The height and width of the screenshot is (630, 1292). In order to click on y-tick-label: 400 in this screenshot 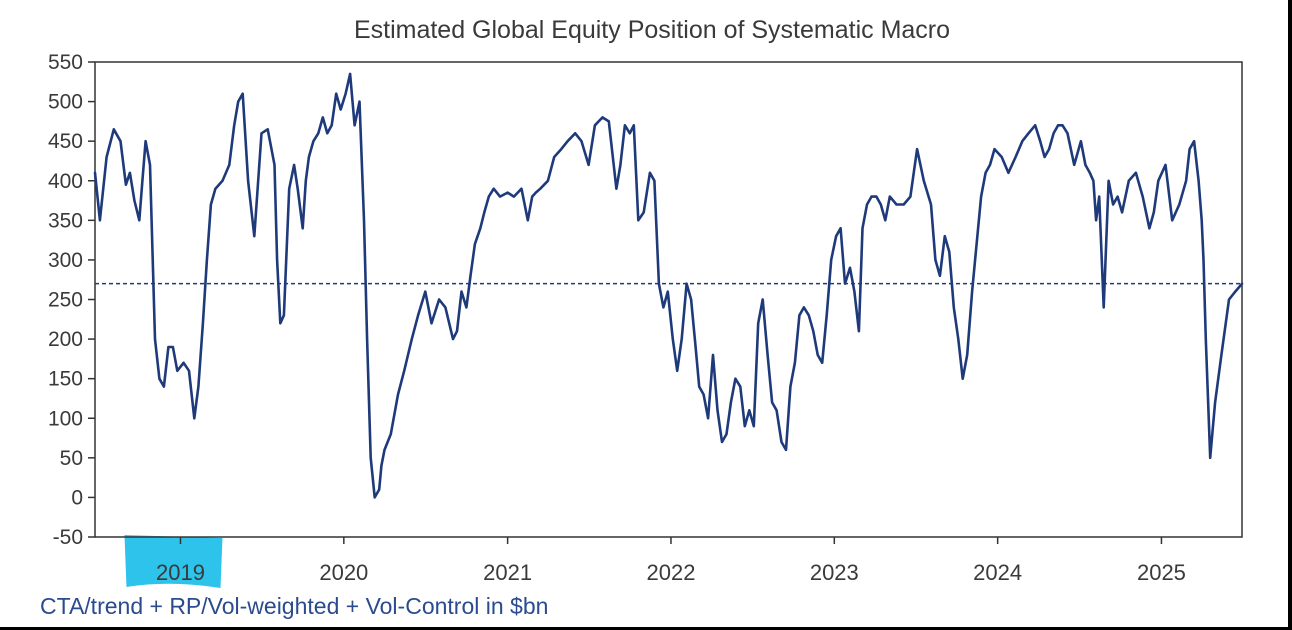, I will do `click(65, 181)`.